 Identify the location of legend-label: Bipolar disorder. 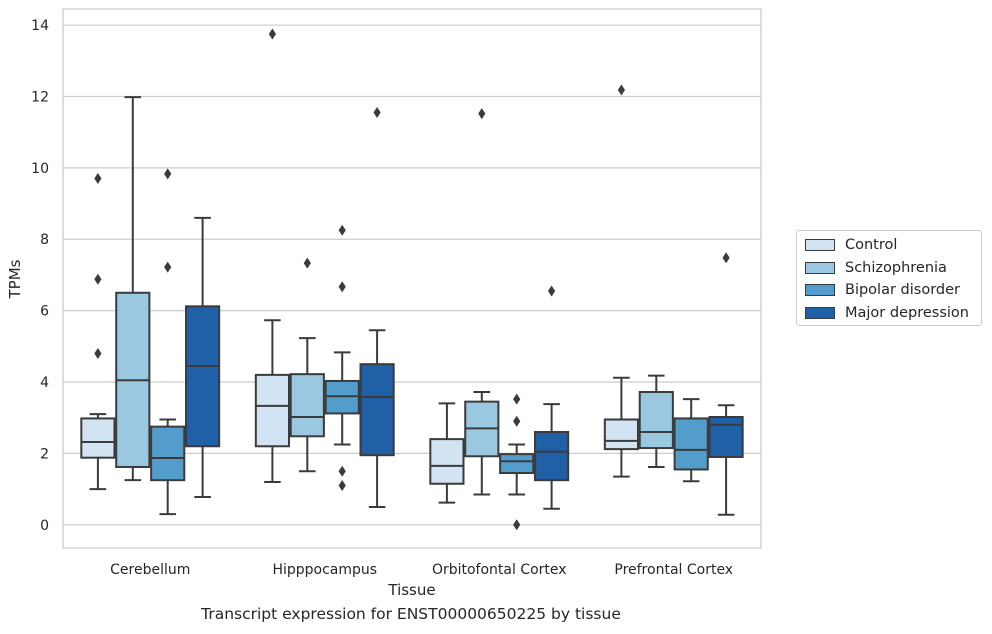
(902, 290).